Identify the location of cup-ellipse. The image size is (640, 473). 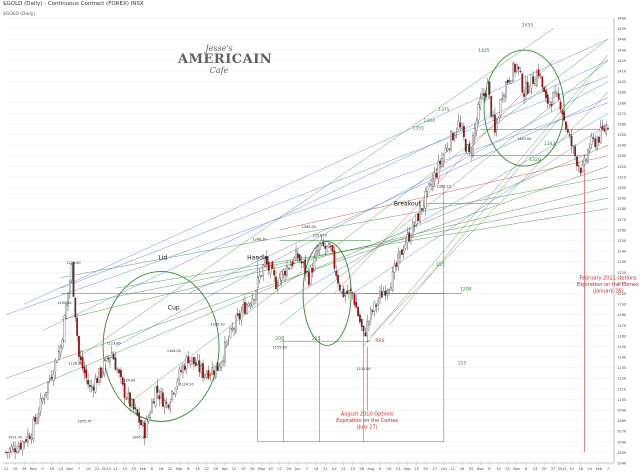
(161, 346).